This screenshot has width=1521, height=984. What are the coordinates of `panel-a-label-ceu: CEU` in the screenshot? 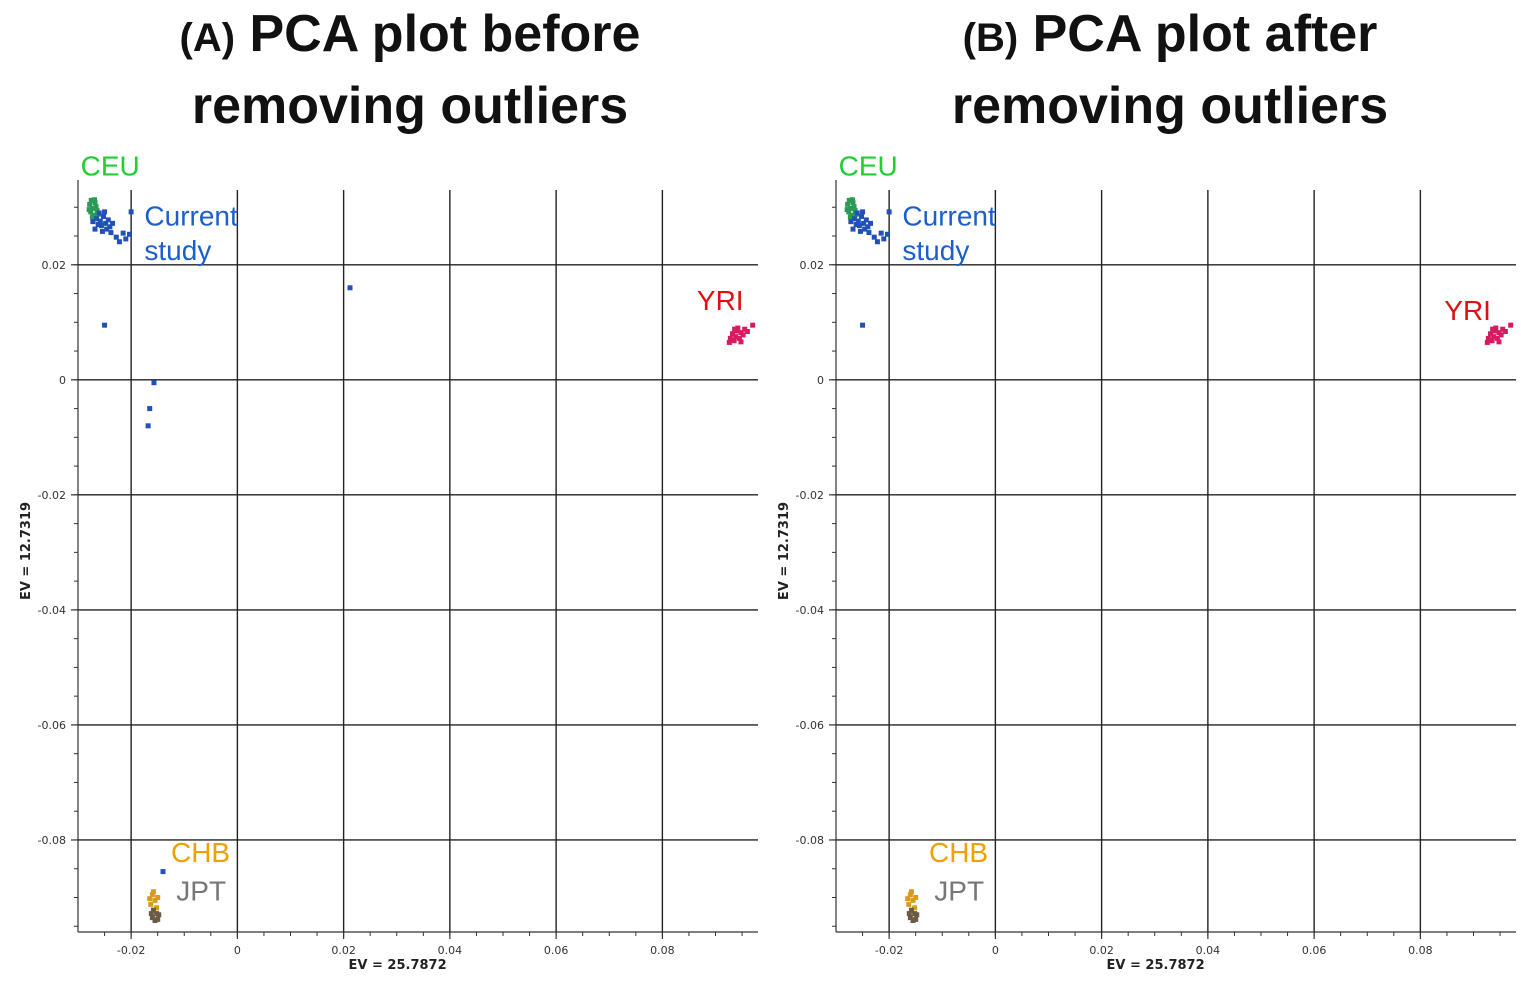 It's located at (110, 166).